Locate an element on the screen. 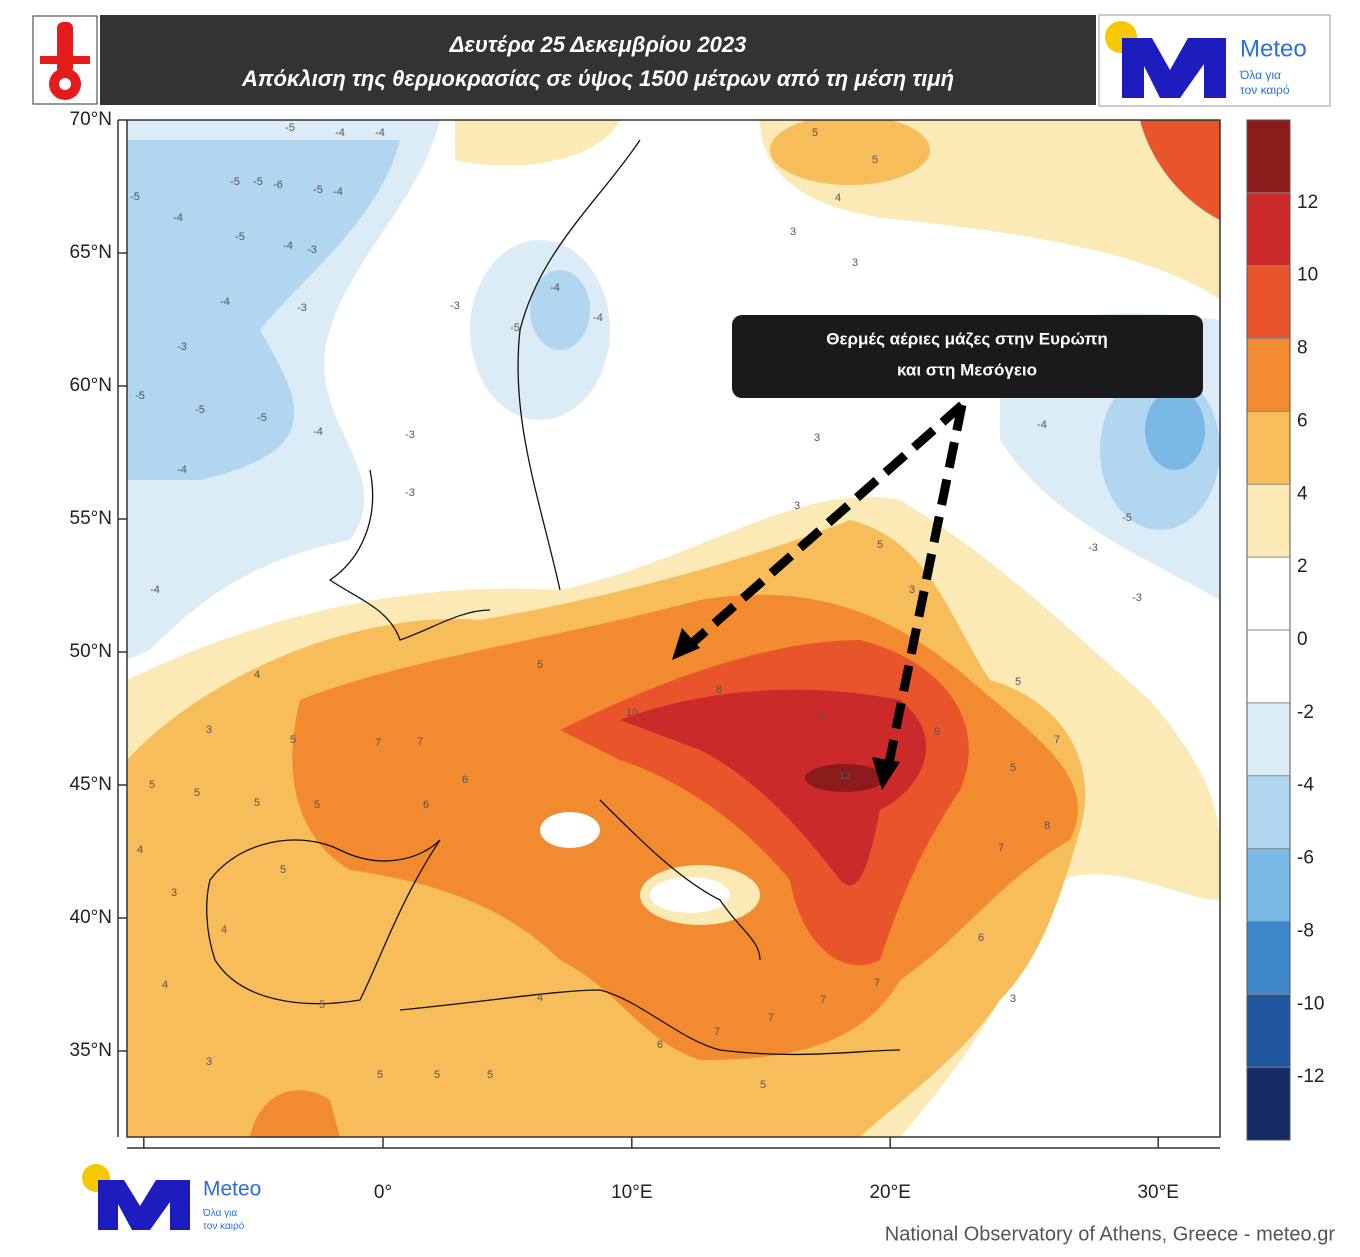 Image resolution: width=1360 pixels, height=1257 pixels. contour-label: 12 is located at coordinates (845, 776).